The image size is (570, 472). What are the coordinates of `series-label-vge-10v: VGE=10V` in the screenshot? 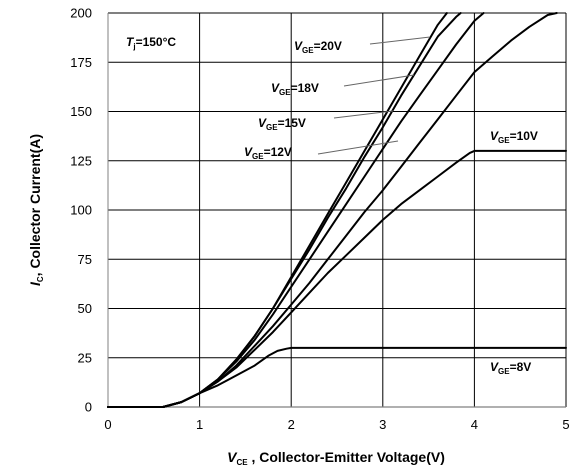 It's located at (514, 137).